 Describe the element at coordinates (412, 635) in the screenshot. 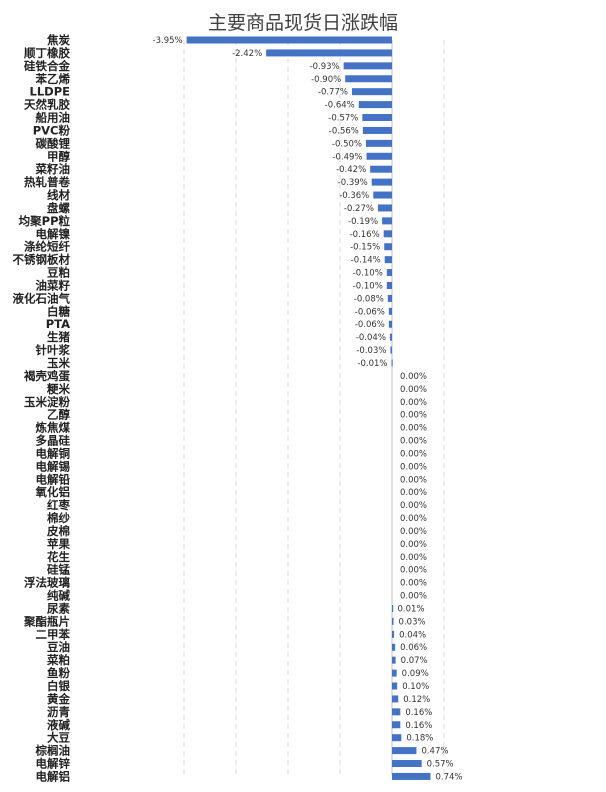

I see `data-label: 0.04%` at that location.